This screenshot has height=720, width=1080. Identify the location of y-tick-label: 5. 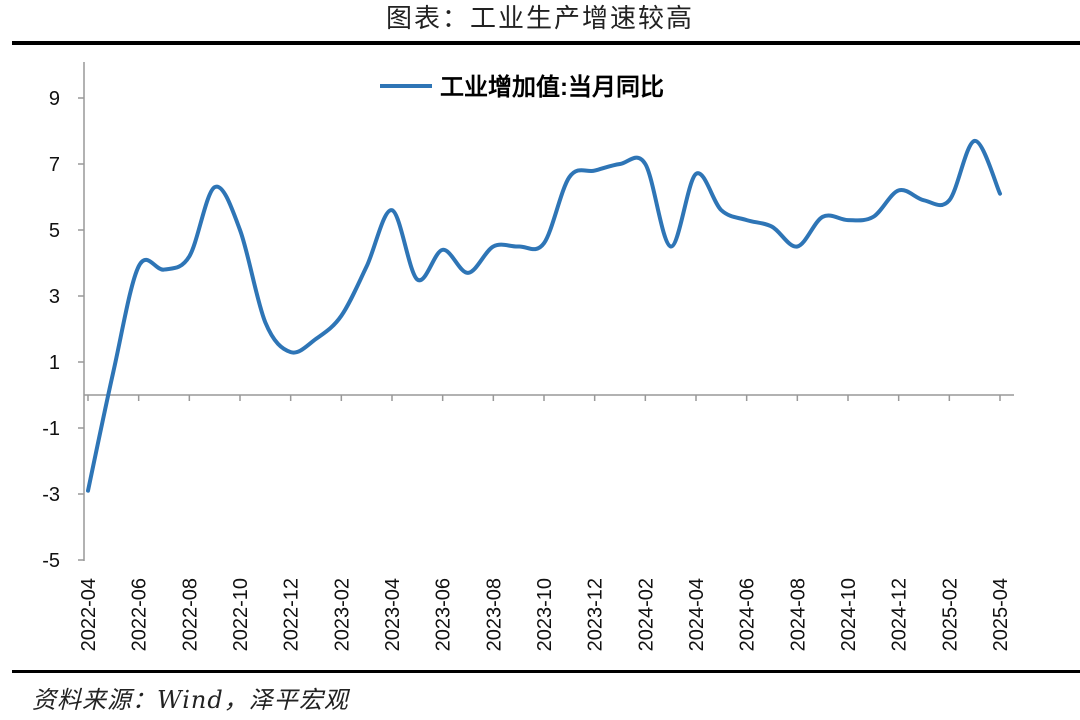
(54, 231).